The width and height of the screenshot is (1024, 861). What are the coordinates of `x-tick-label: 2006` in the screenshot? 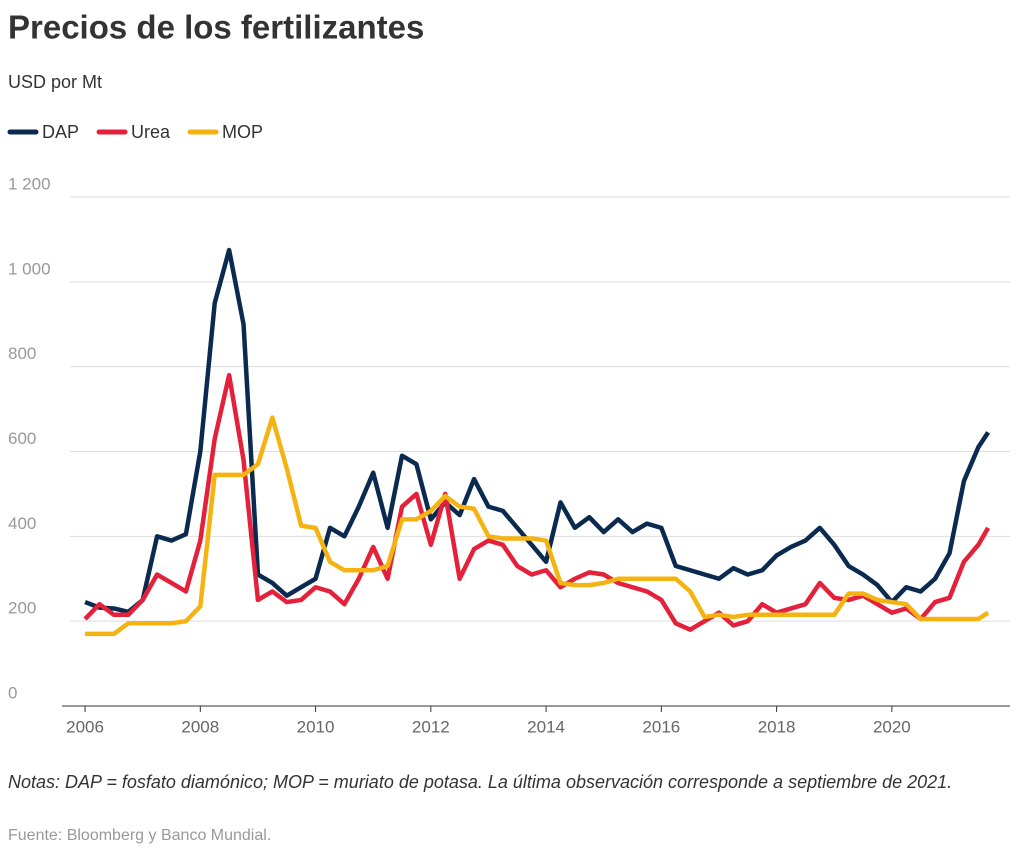 It's located at (85, 726).